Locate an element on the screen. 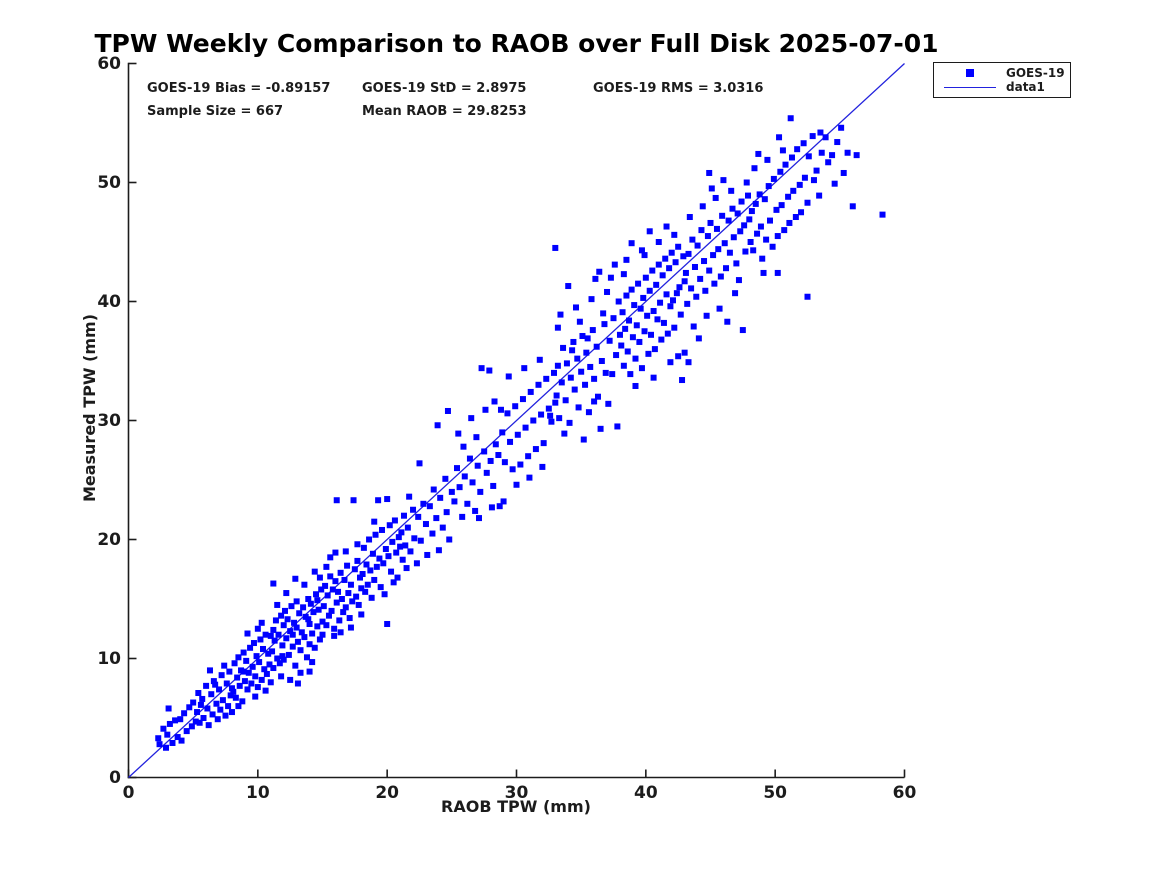 The height and width of the screenshot is (875, 1167). x-axis-label: RAOB TPW (mm) is located at coordinates (516, 806).